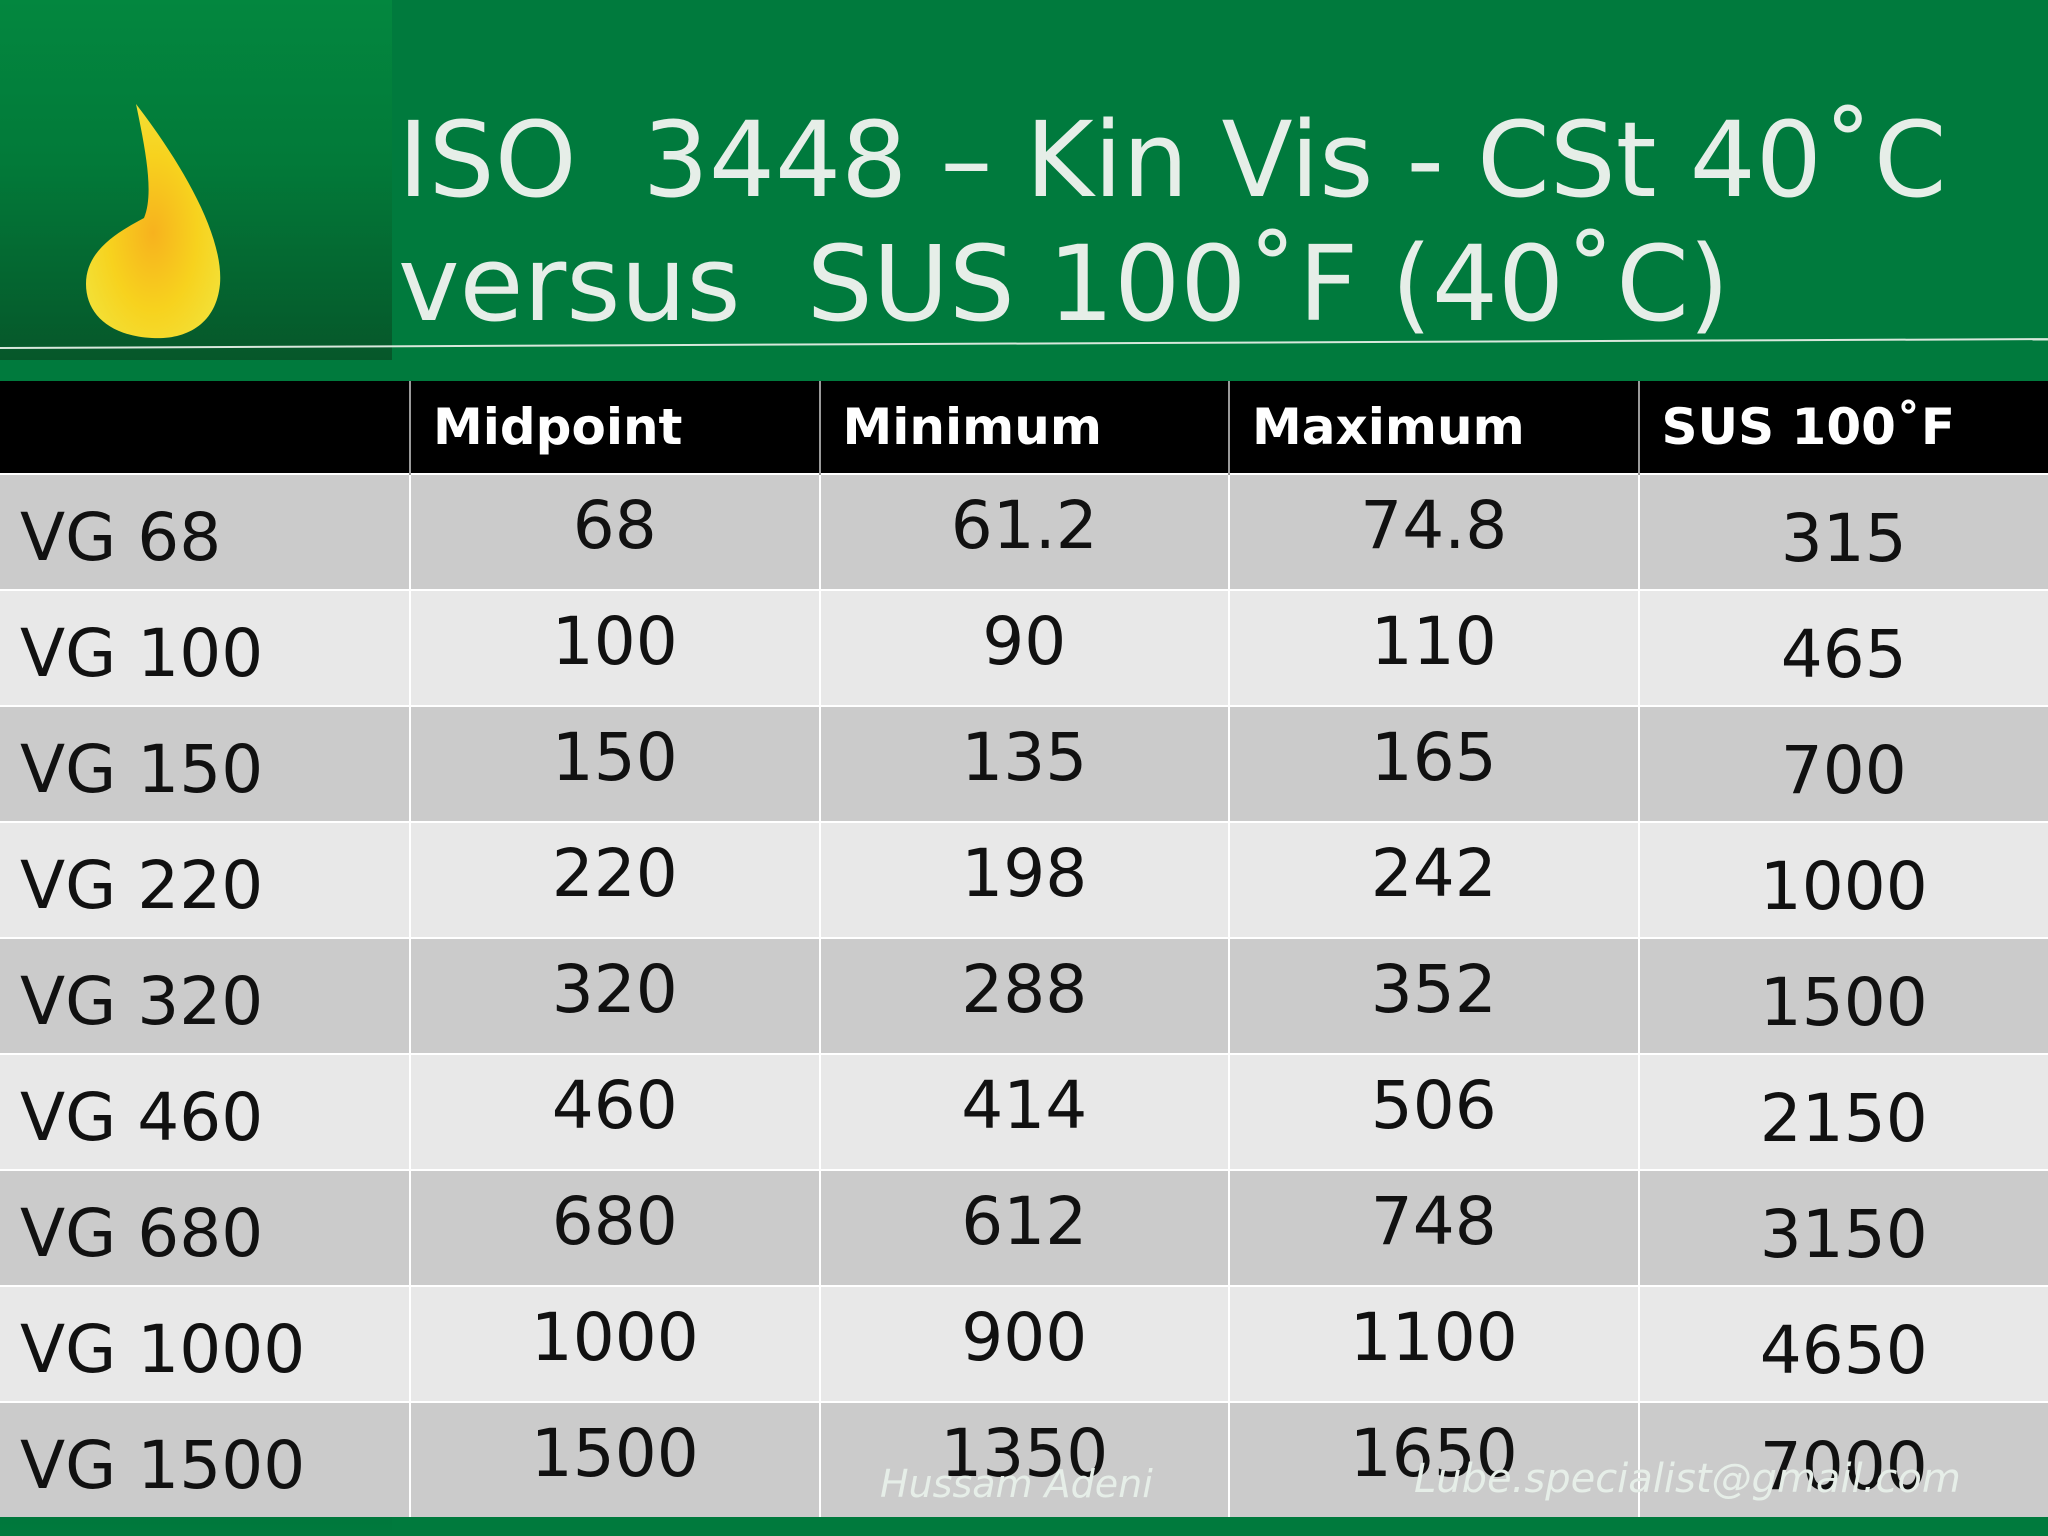  Describe the element at coordinates (1842, 531) in the screenshot. I see `sus-cell: 315` at that location.